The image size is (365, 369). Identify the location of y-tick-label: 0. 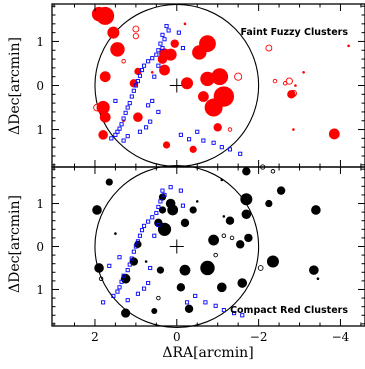
(40, 86).